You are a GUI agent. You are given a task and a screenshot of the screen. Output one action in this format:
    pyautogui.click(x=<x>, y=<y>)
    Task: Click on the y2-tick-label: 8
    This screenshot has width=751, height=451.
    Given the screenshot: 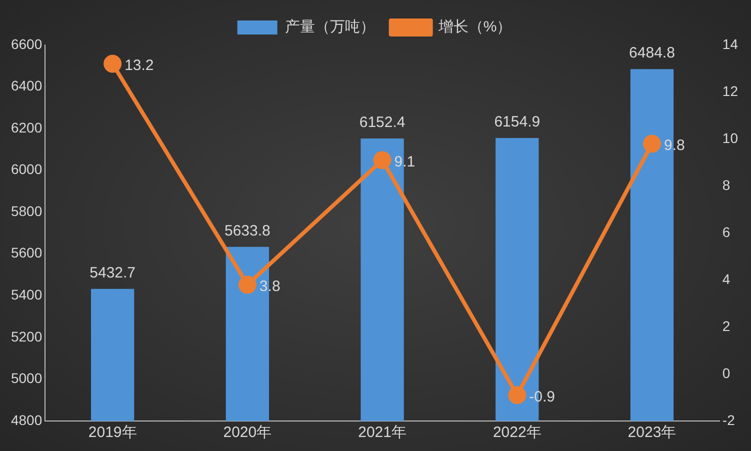 What is the action you would take?
    pyautogui.click(x=726, y=184)
    